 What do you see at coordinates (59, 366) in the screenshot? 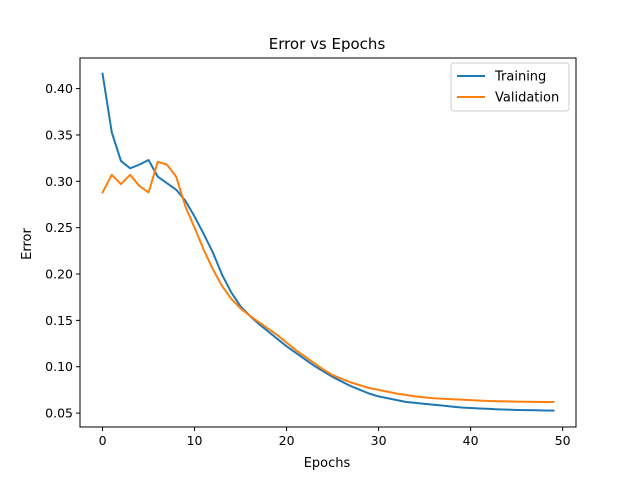
I see `y-tick-label: 0.10` at bounding box center [59, 366].